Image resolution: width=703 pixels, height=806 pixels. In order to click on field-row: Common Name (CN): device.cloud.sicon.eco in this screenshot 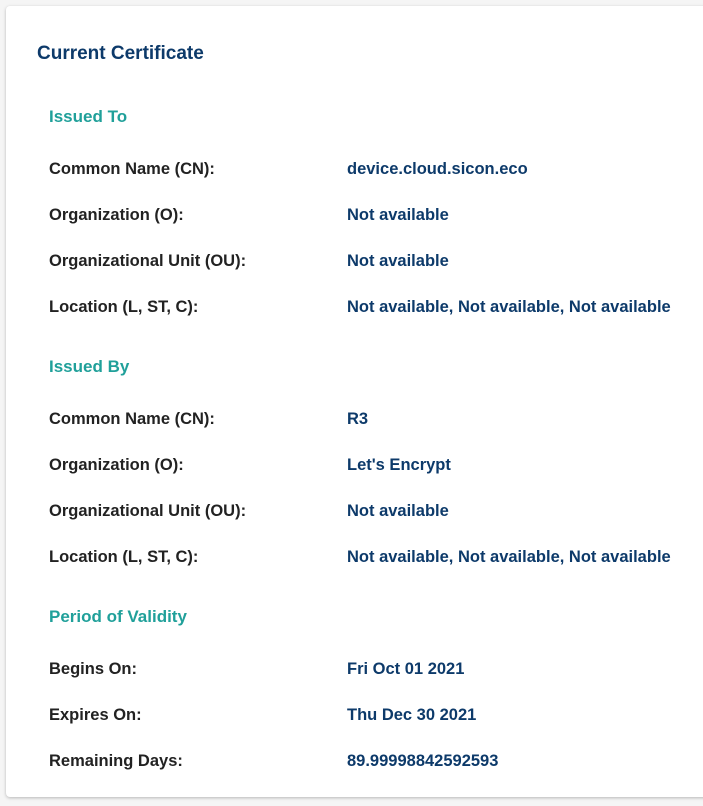, I will do `click(376, 169)`.